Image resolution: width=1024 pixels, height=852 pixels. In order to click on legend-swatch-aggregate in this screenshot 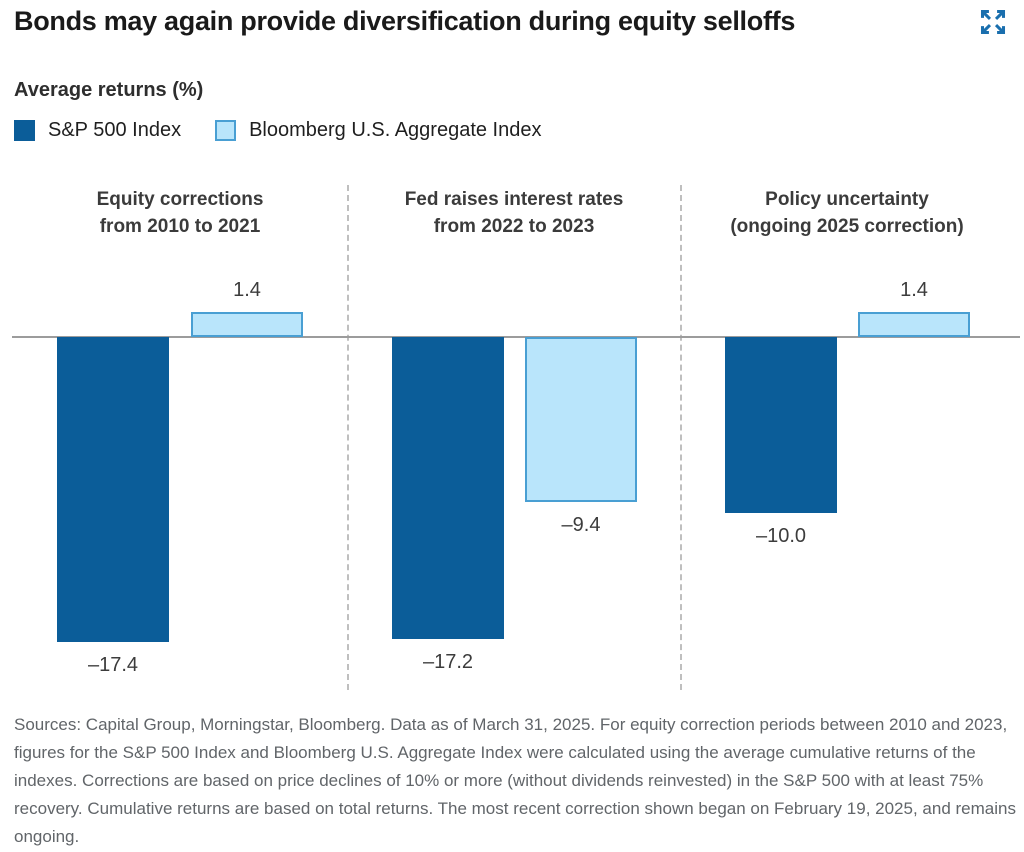, I will do `click(226, 130)`.